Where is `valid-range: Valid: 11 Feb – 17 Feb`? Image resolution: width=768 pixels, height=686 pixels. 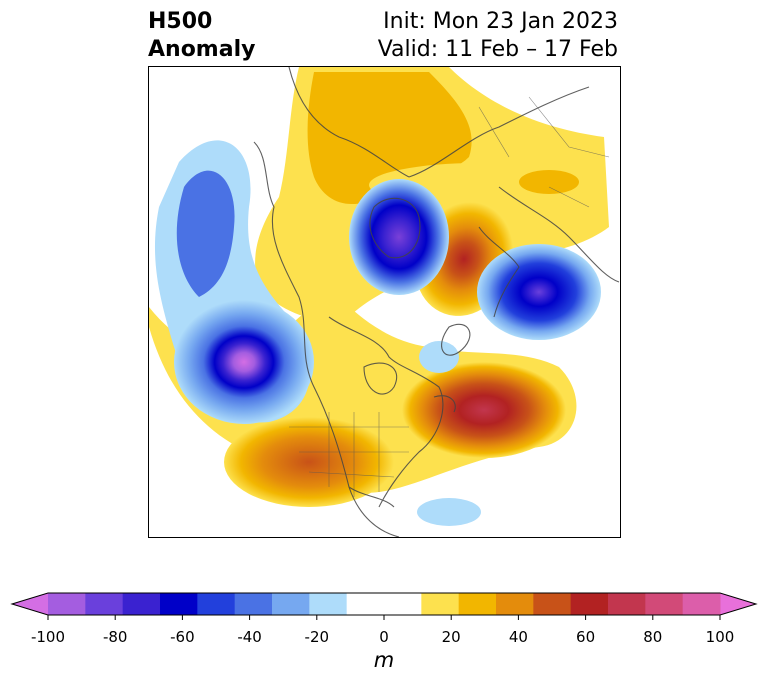
valid-range: Valid: 11 Feb – 17 Feb is located at coordinates (497, 49).